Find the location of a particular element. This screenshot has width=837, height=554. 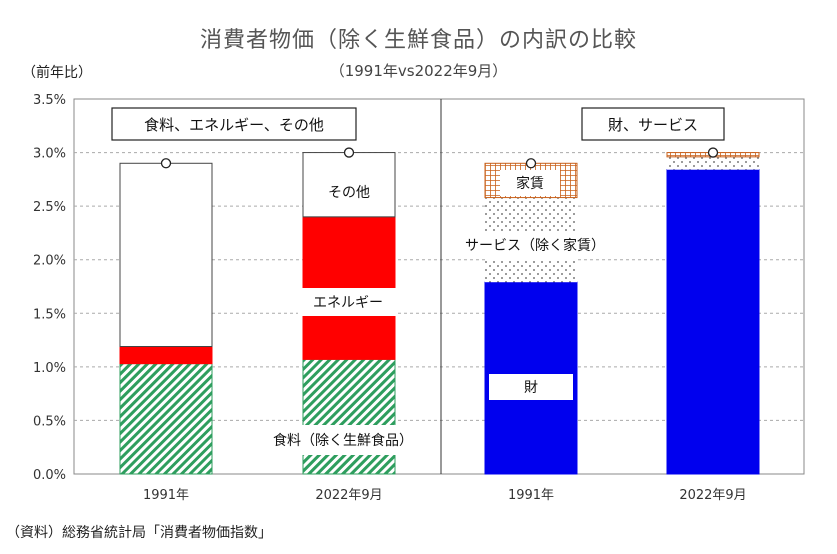

segment-label: サービス（除く家賃） is located at coordinates (535, 245).